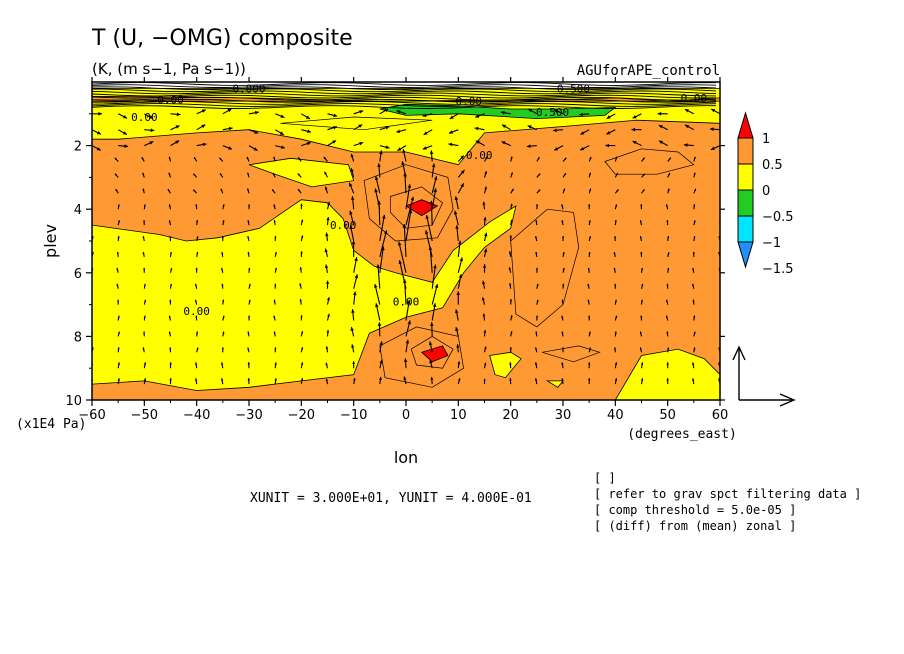 This screenshot has width=904, height=654. What do you see at coordinates (353, 415) in the screenshot?
I see `x-tick-label: −10` at bounding box center [353, 415].